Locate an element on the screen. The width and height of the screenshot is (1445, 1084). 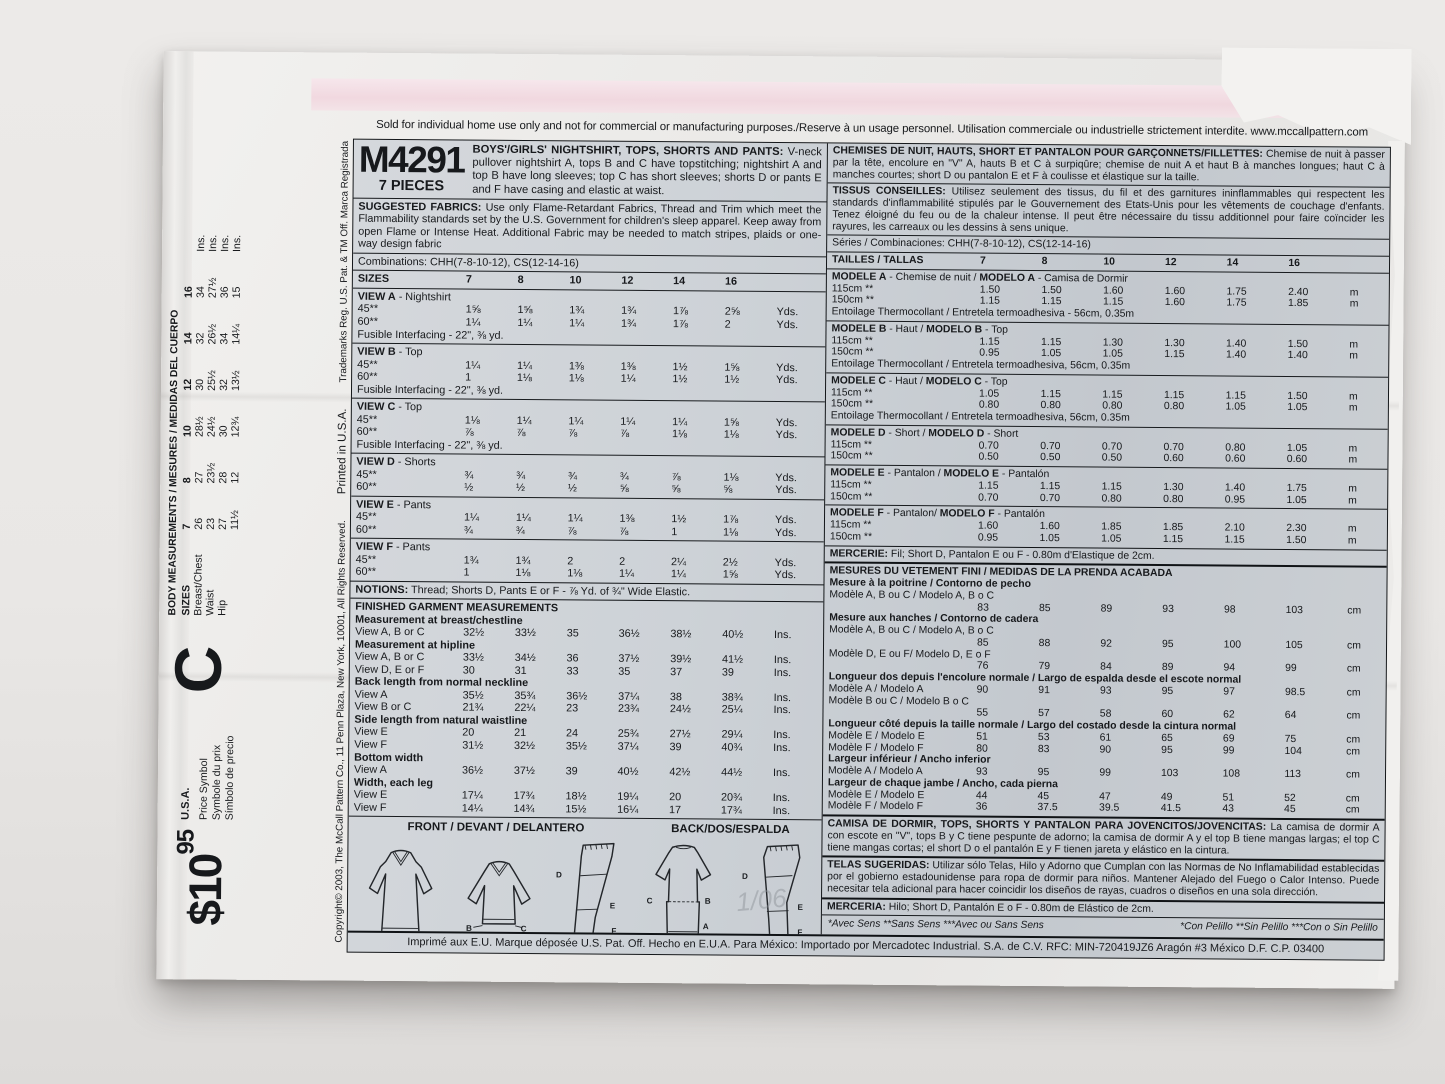
table-row: 60** ½ ½ ½ ⅝ ⅝ ⅝ Yds. is located at coordinates (587, 489).